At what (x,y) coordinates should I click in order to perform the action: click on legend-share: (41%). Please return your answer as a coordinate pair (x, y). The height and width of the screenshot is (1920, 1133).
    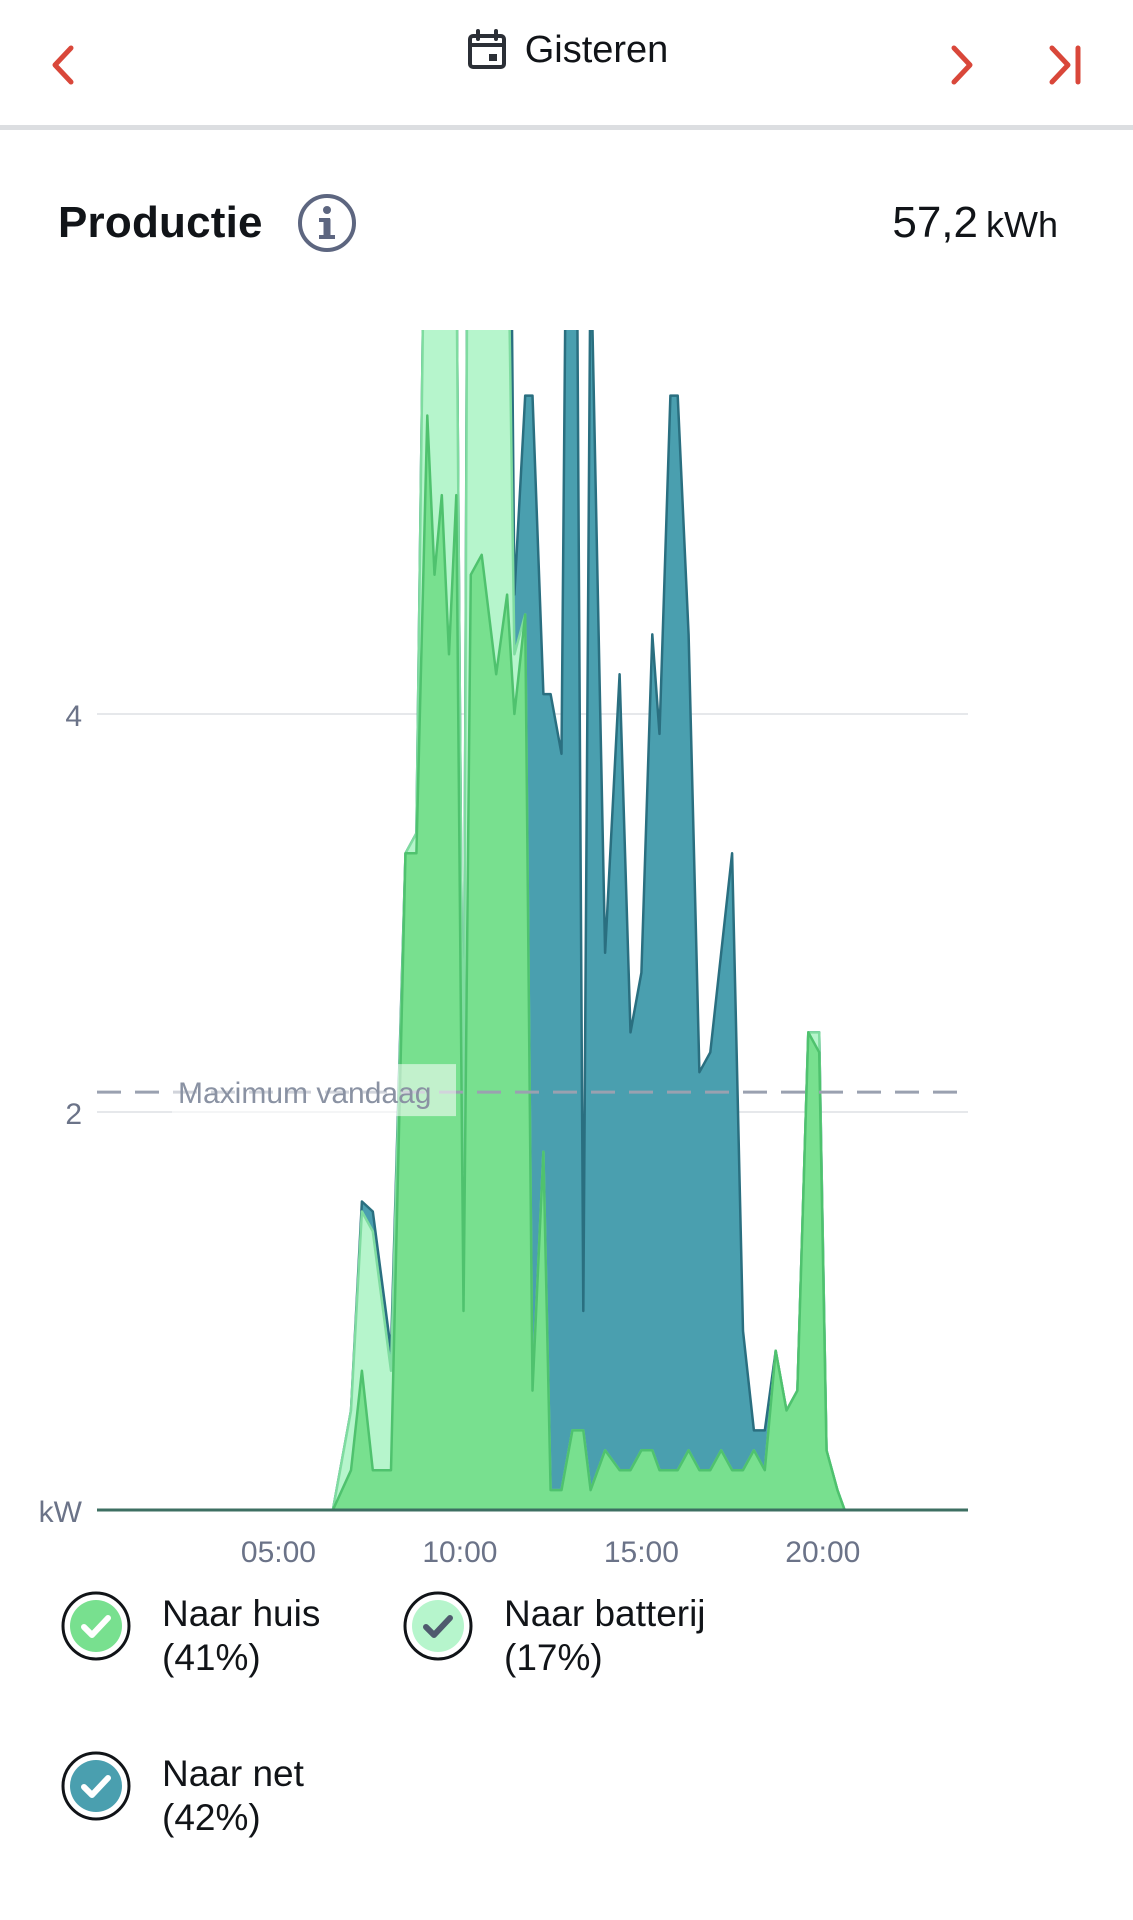
    Looking at the image, I should click on (211, 1657).